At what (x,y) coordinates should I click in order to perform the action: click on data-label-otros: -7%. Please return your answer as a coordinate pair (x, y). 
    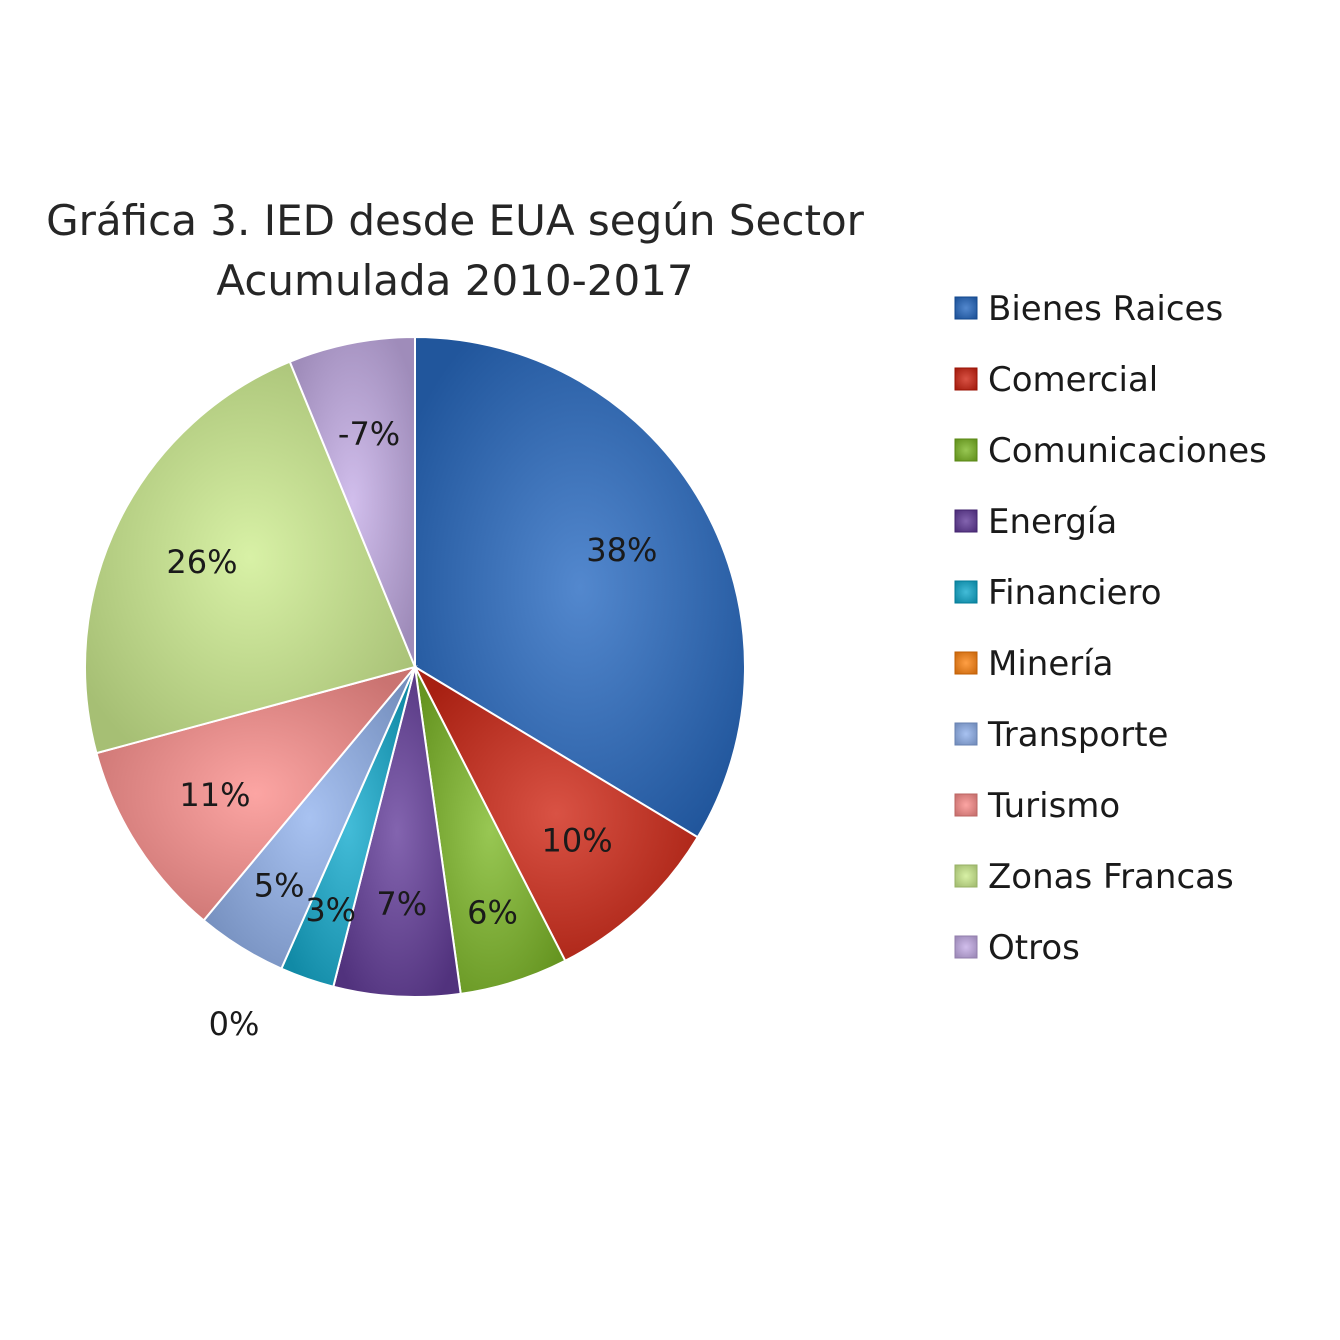
    Looking at the image, I should click on (369, 434).